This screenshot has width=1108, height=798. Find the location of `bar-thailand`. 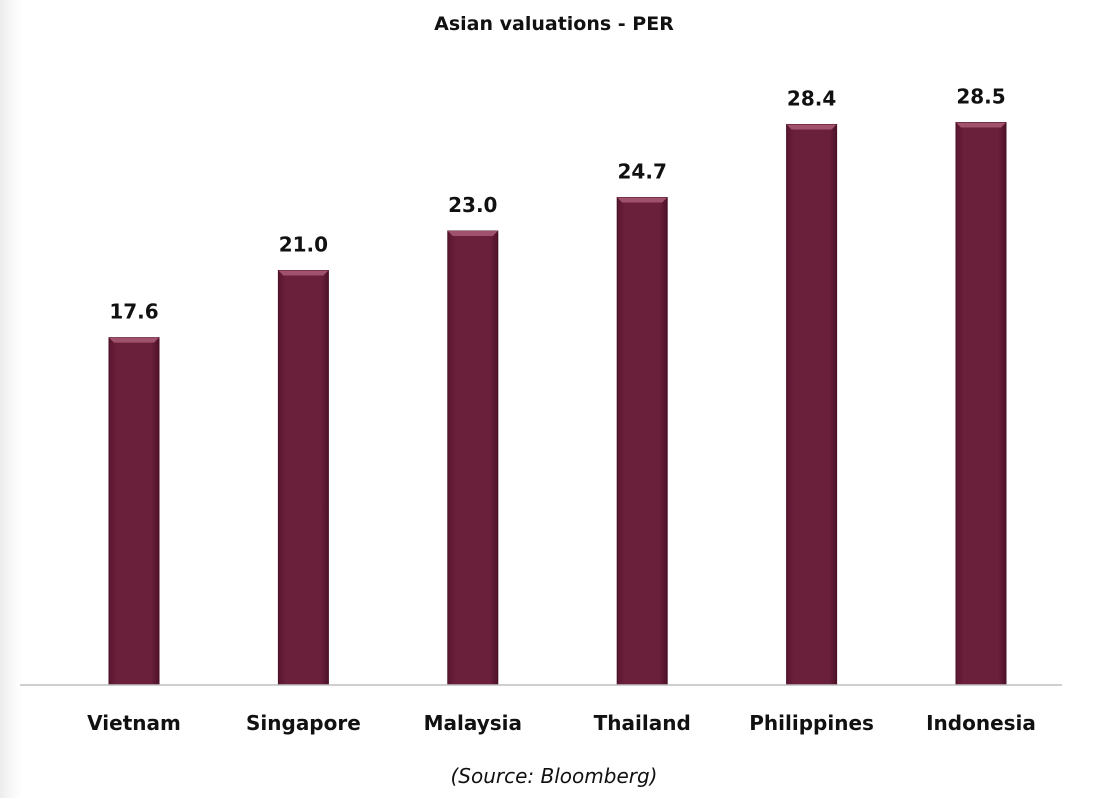

bar-thailand is located at coordinates (642, 441).